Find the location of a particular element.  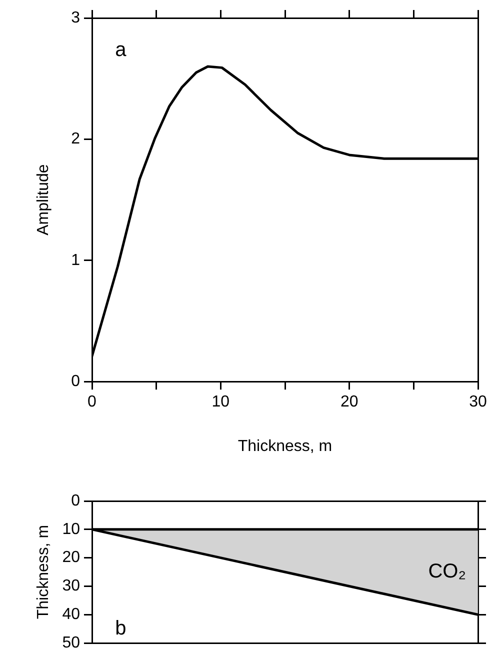

y-axis-title: Amplitude is located at coordinates (43, 200).